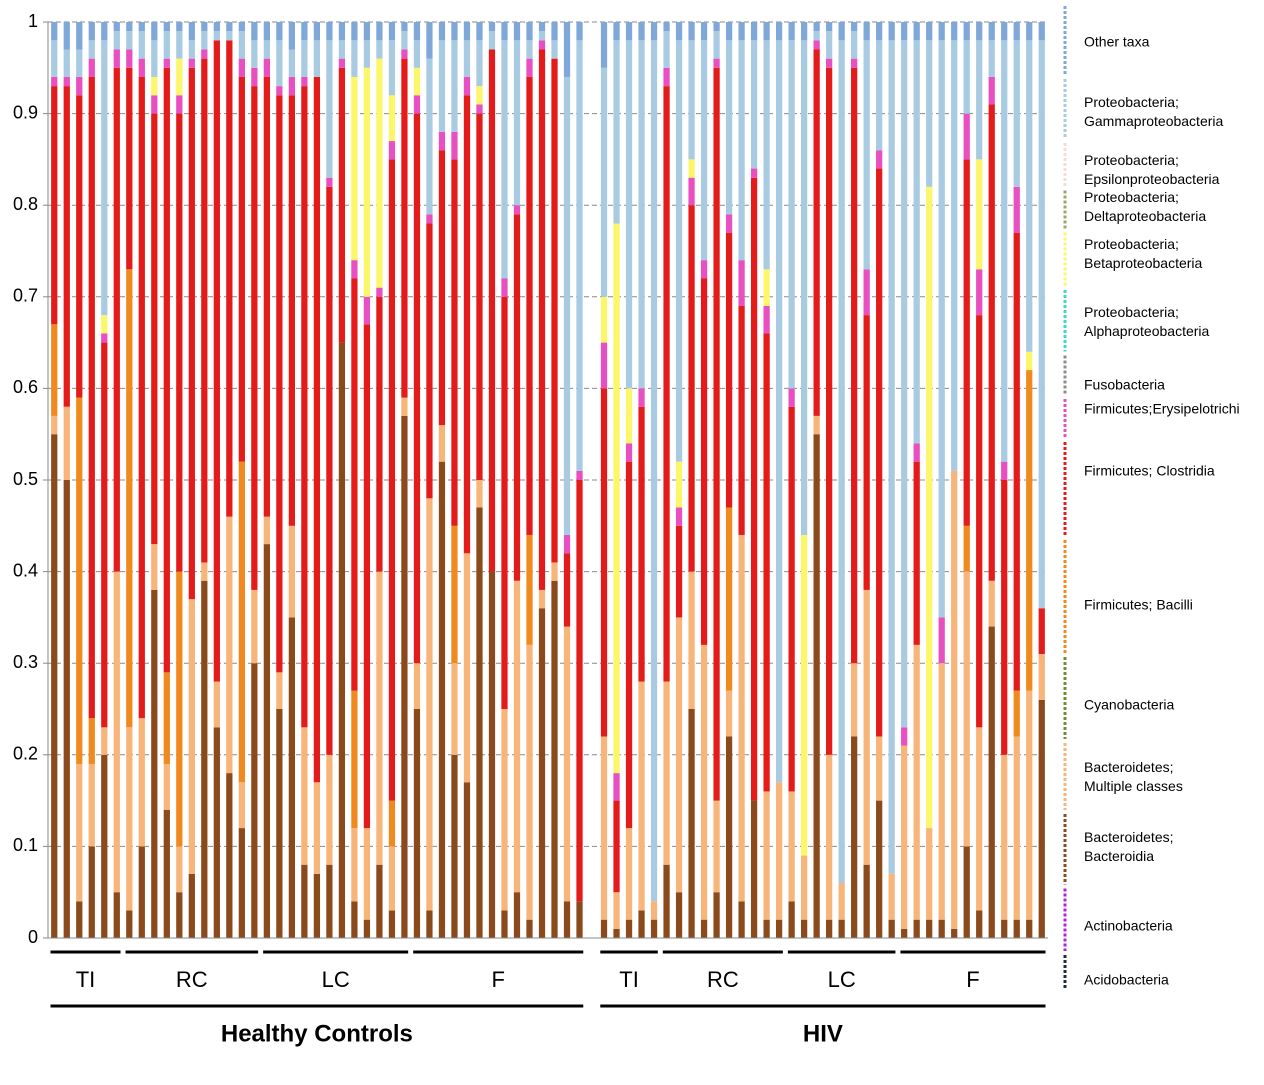 The width and height of the screenshot is (1264, 1085). What do you see at coordinates (723, 979) in the screenshot?
I see `subgroup-label: RC` at bounding box center [723, 979].